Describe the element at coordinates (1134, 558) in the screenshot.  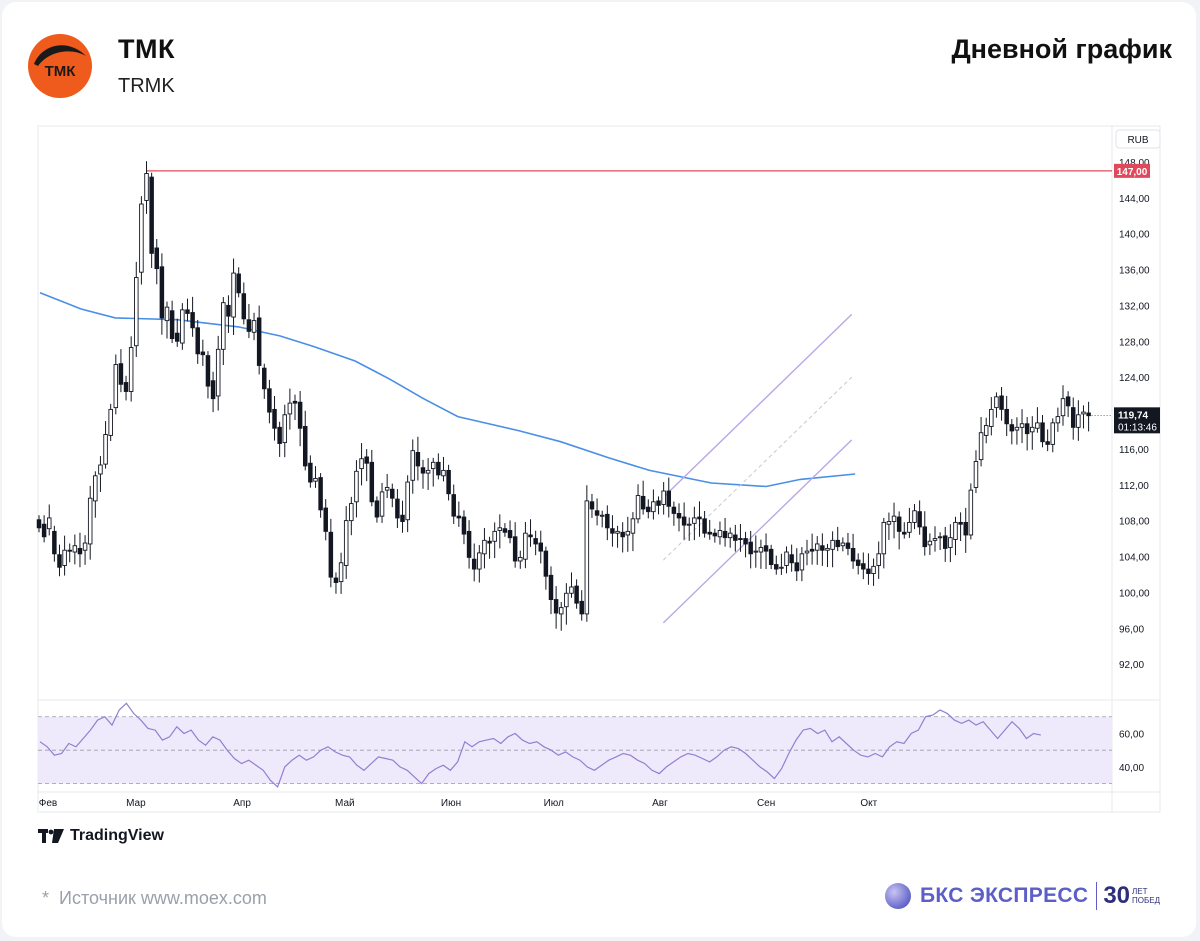
I see `price-tick-label: 104,00` at that location.